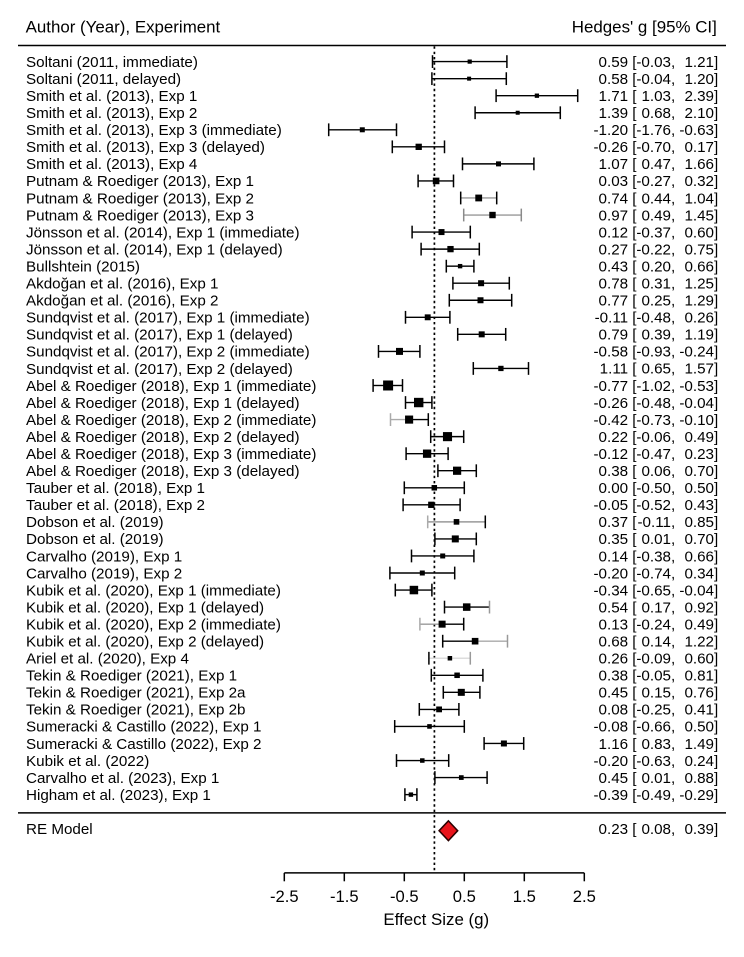 The height and width of the screenshot is (957, 744). Describe the element at coordinates (656, 744) in the screenshot. I see `svg-text: 0.83` at that location.